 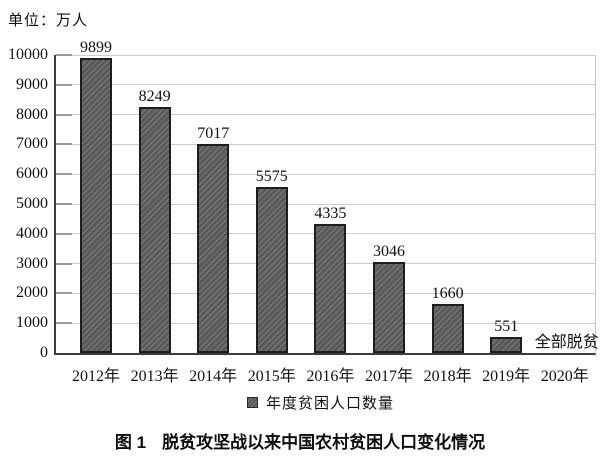 What do you see at coordinates (44, 352) in the screenshot?
I see `y-axis-tick-label: 0` at bounding box center [44, 352].